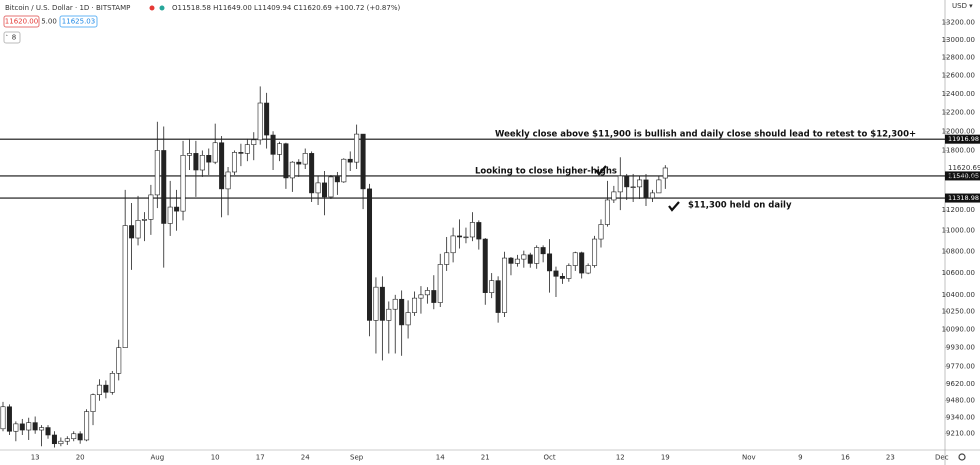 The height and width of the screenshot is (465, 980). What do you see at coordinates (749, 458) in the screenshot?
I see `x-tick-label: Nov` at bounding box center [749, 458].